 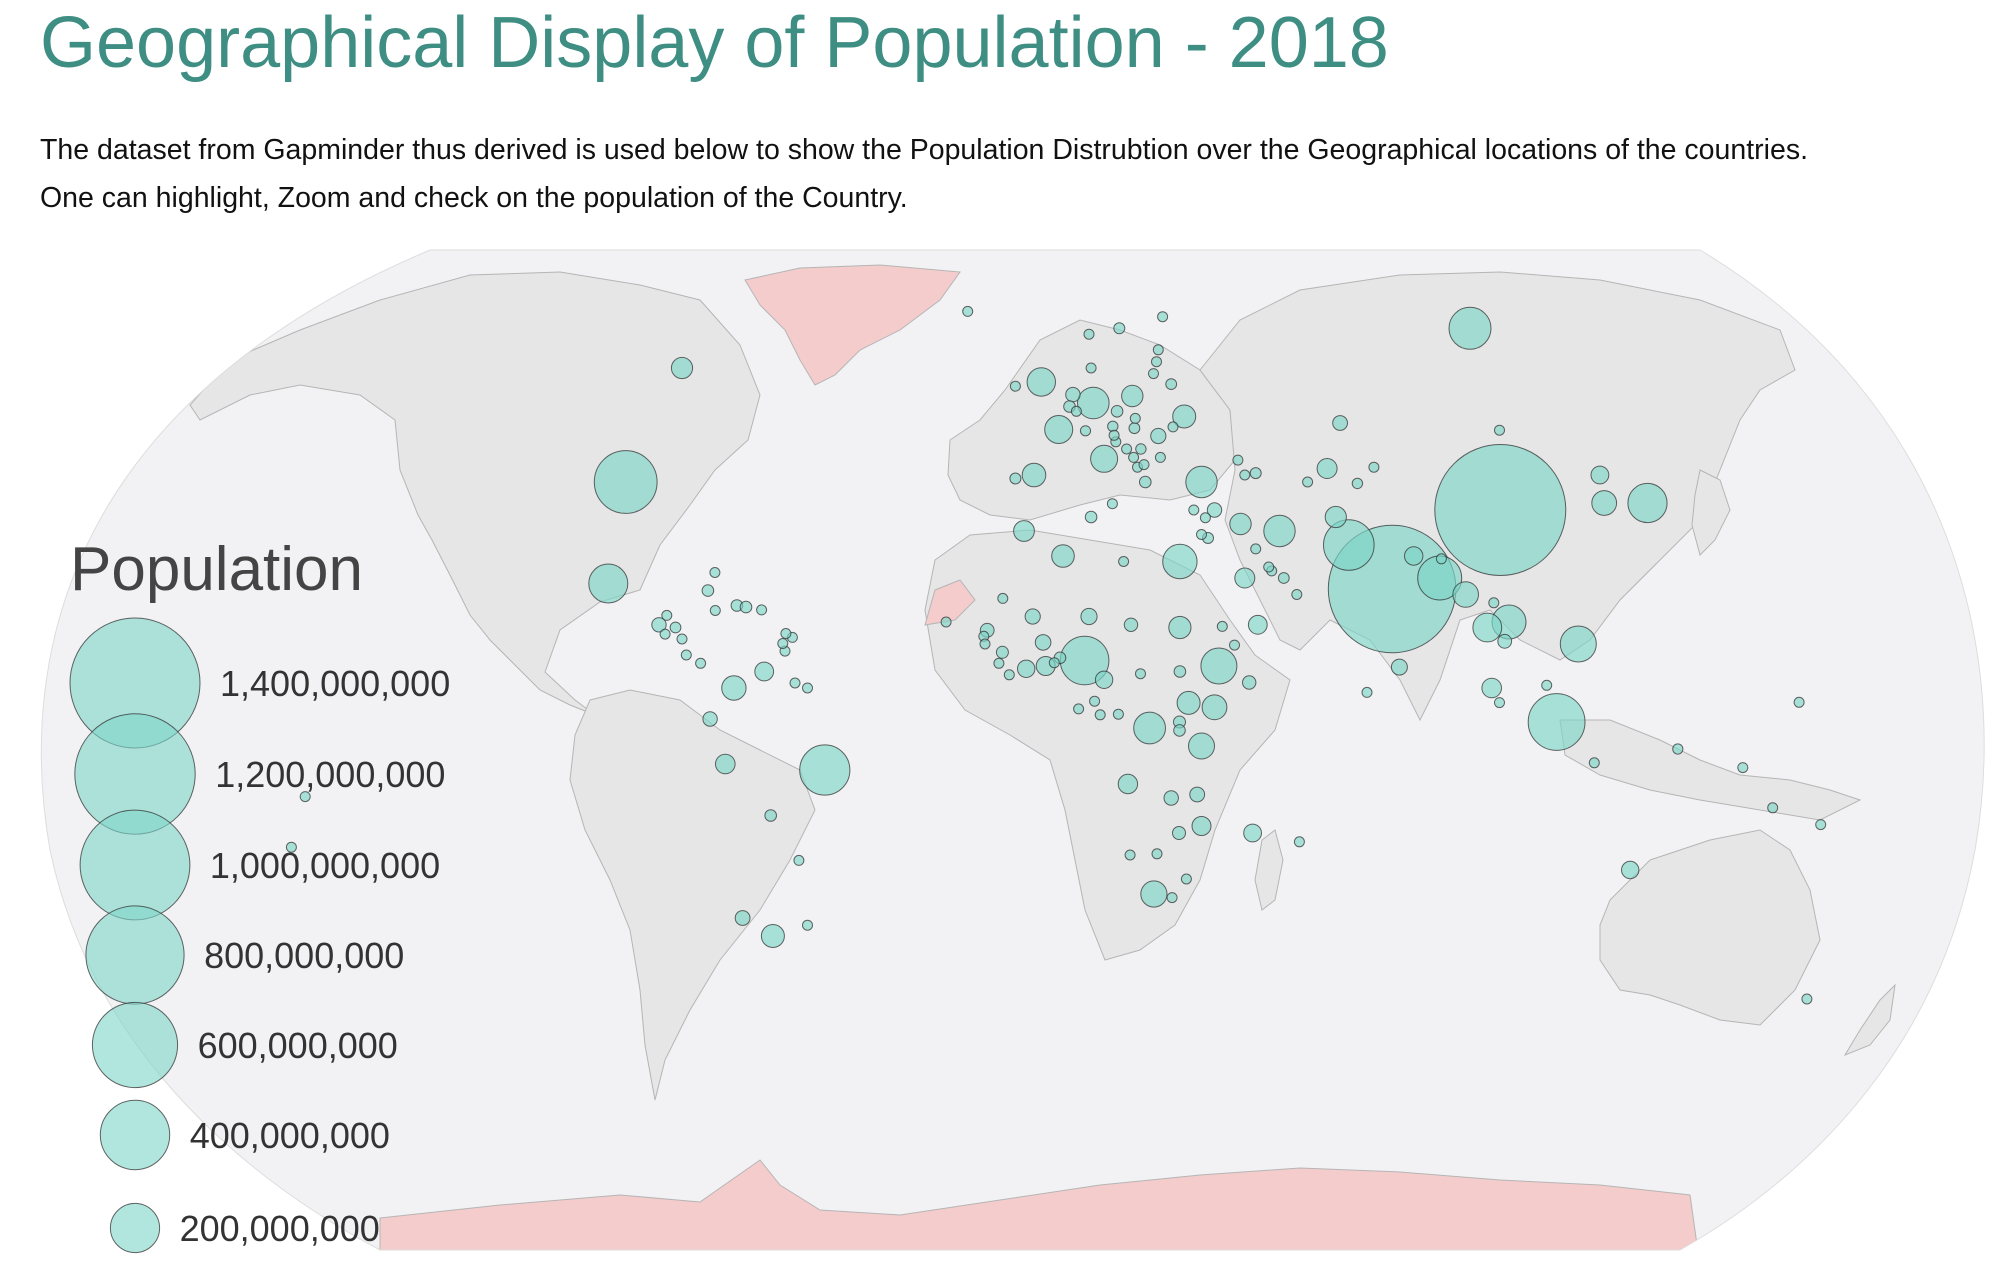 I want to click on bubble-hungary, so click(x=1134, y=428).